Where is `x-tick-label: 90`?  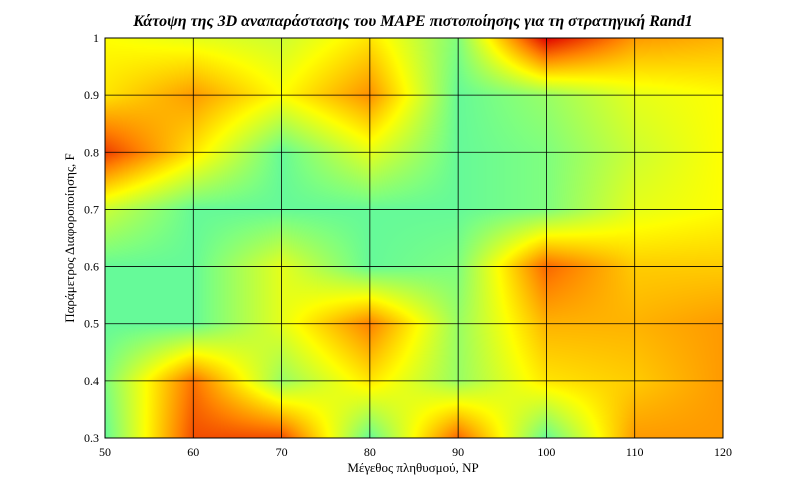 x-tick-label: 90 is located at coordinates (458, 452).